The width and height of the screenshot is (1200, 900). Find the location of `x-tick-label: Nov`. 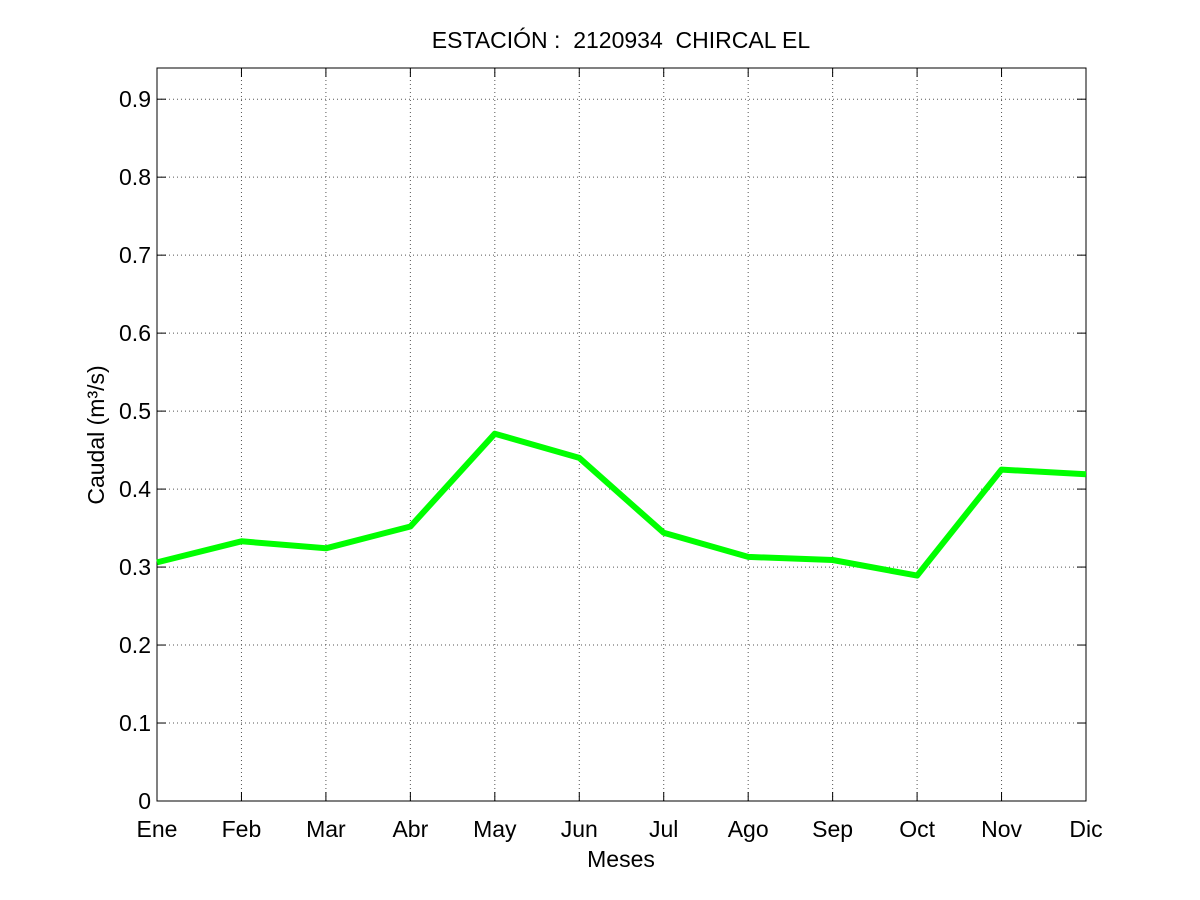

x-tick-label: Nov is located at coordinates (1001, 829).